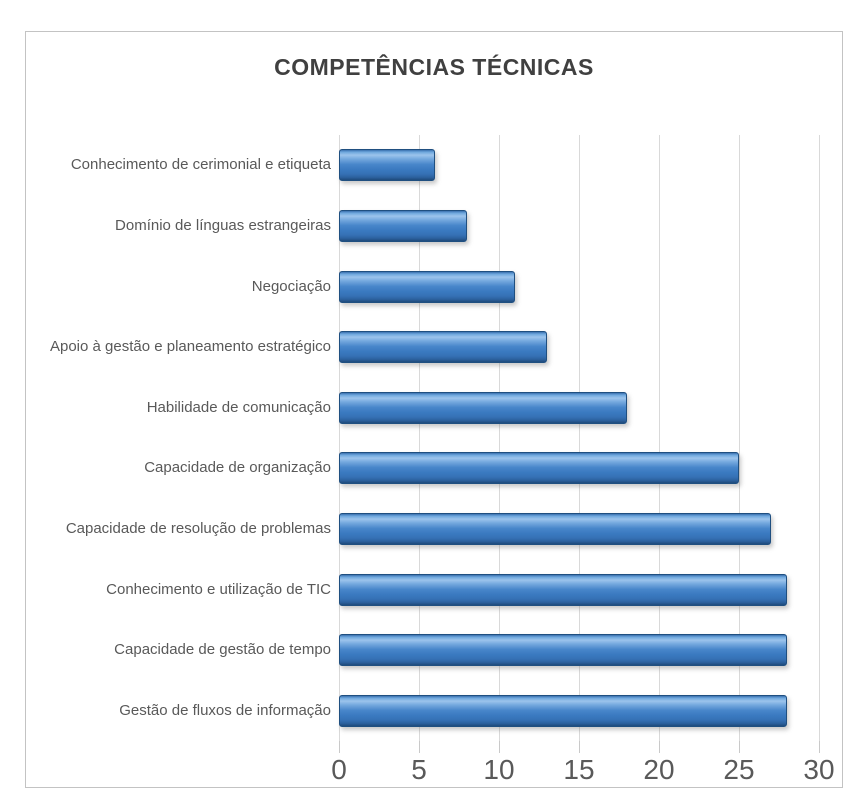 This screenshot has width=851, height=802. Describe the element at coordinates (419, 769) in the screenshot. I see `x-tick-label-5: 5` at that location.